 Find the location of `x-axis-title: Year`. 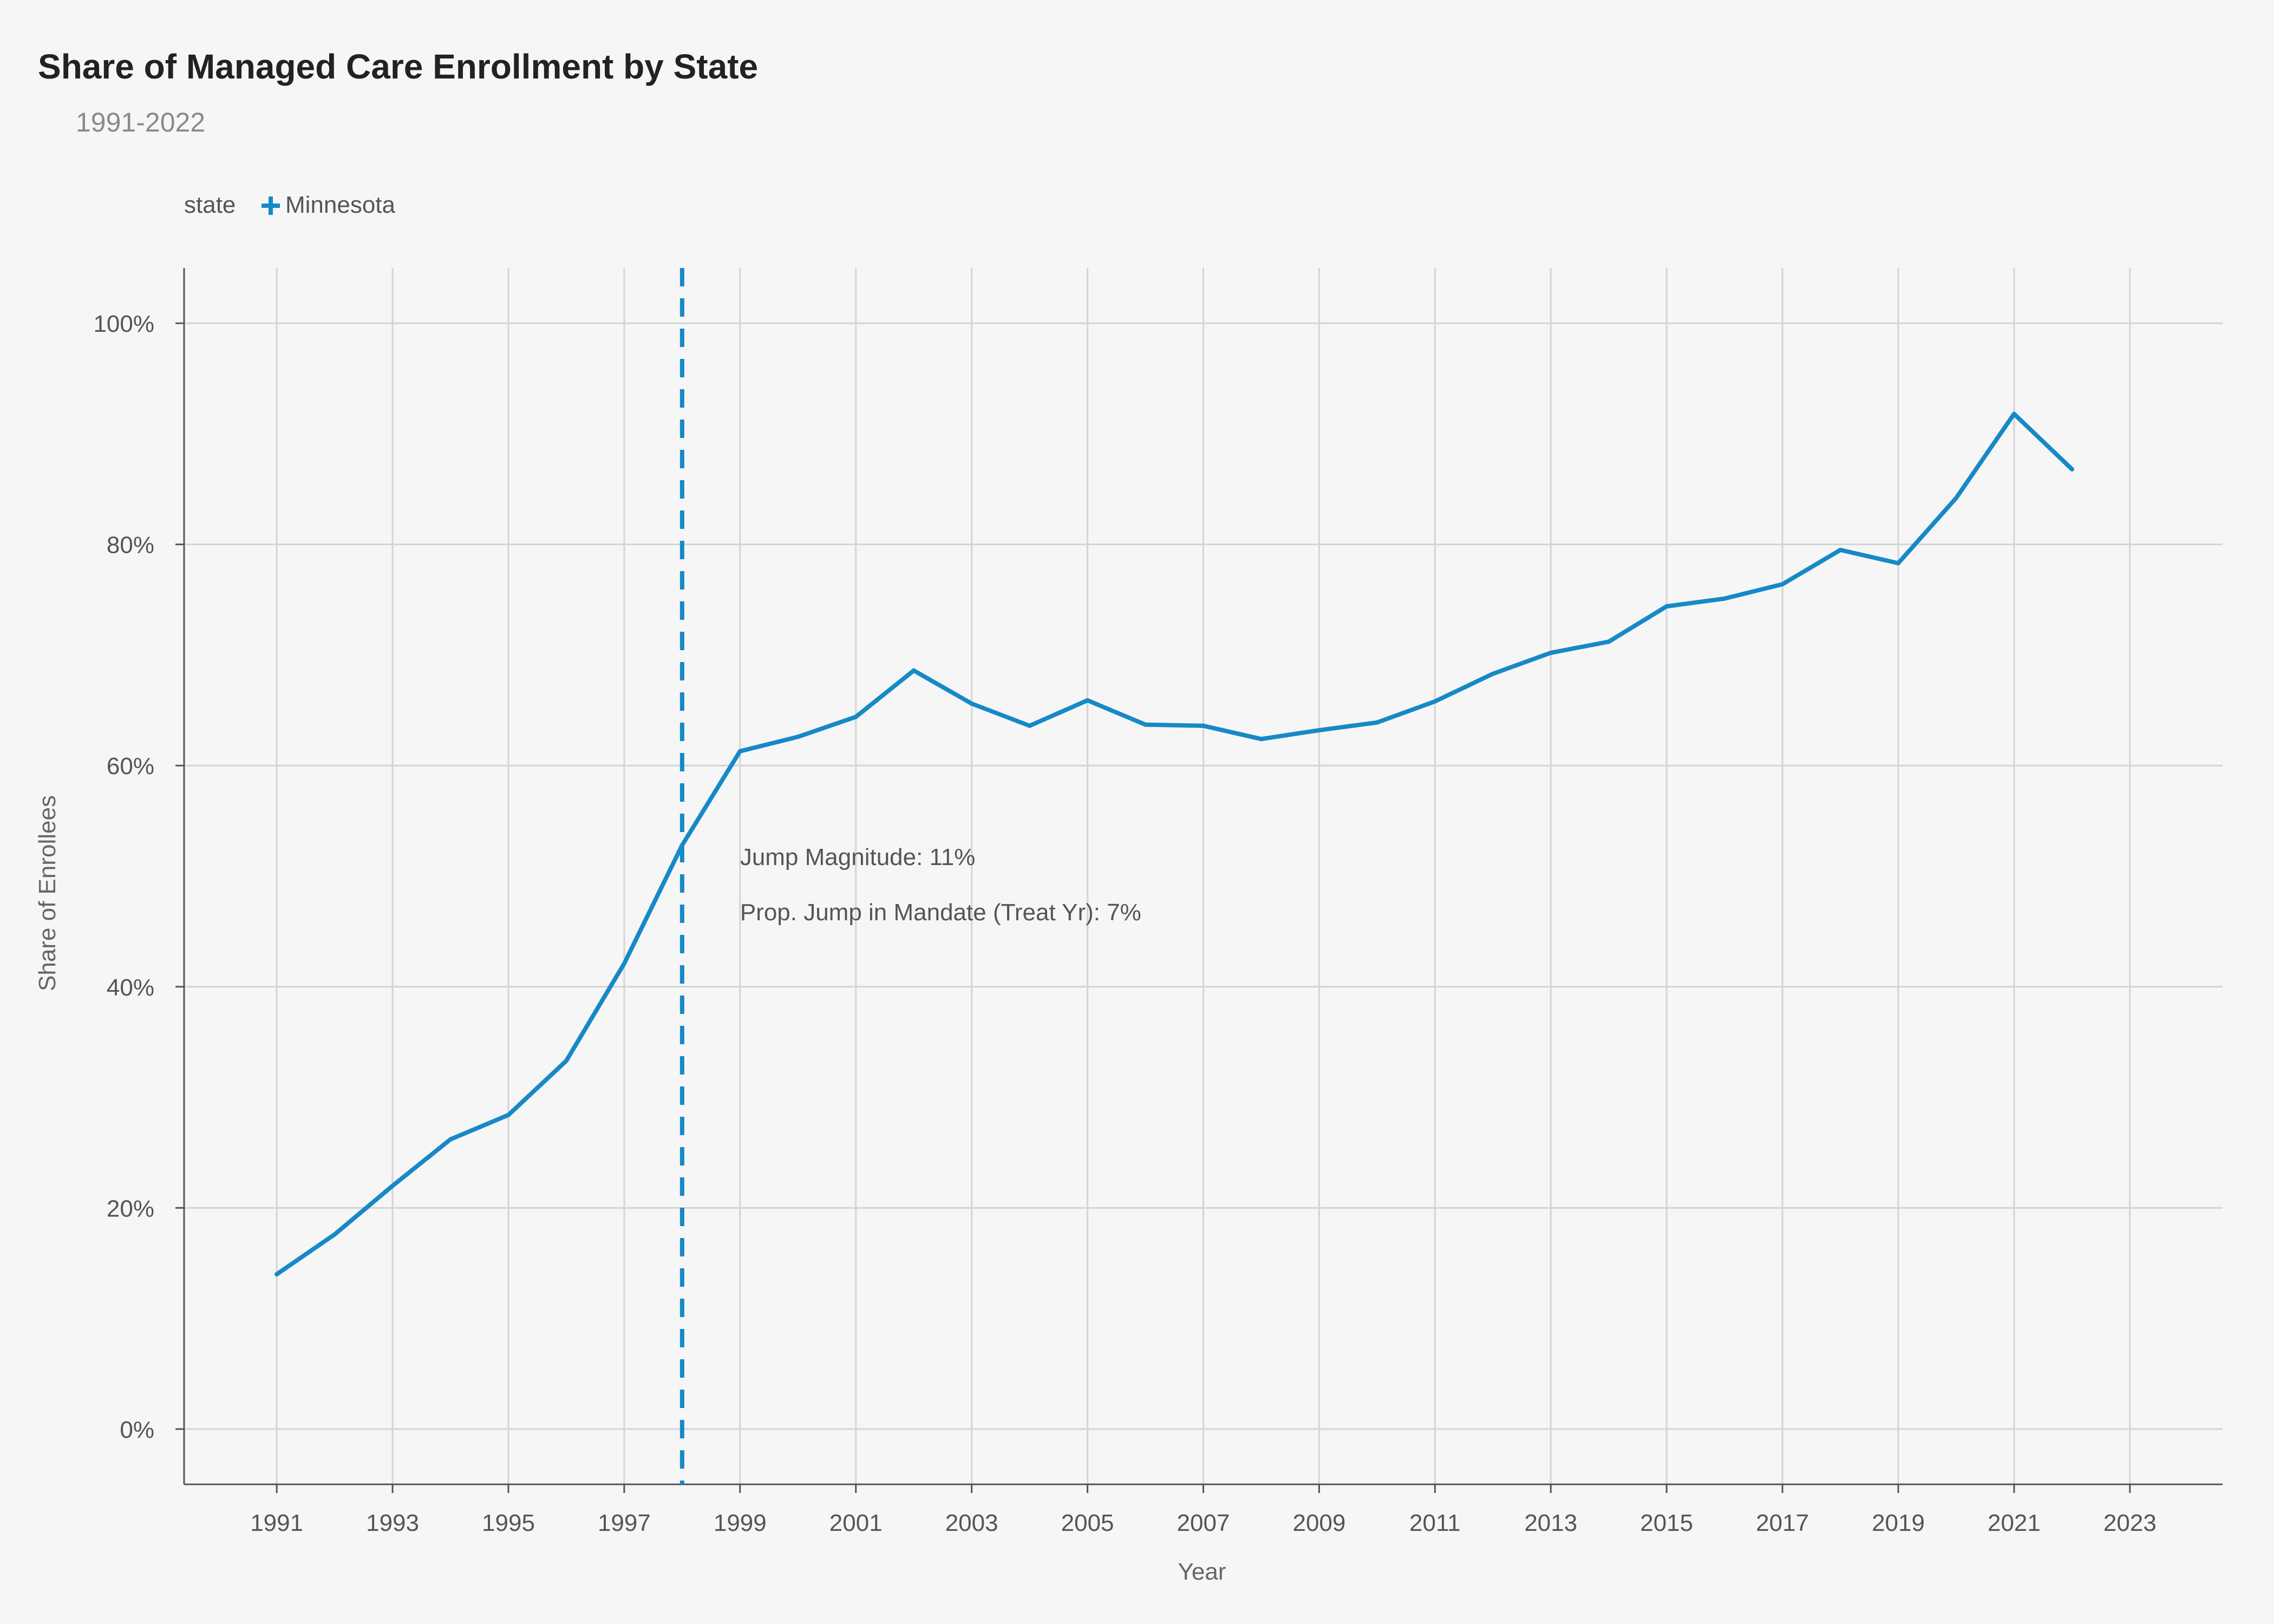

x-axis-title: Year is located at coordinates (1202, 1572).